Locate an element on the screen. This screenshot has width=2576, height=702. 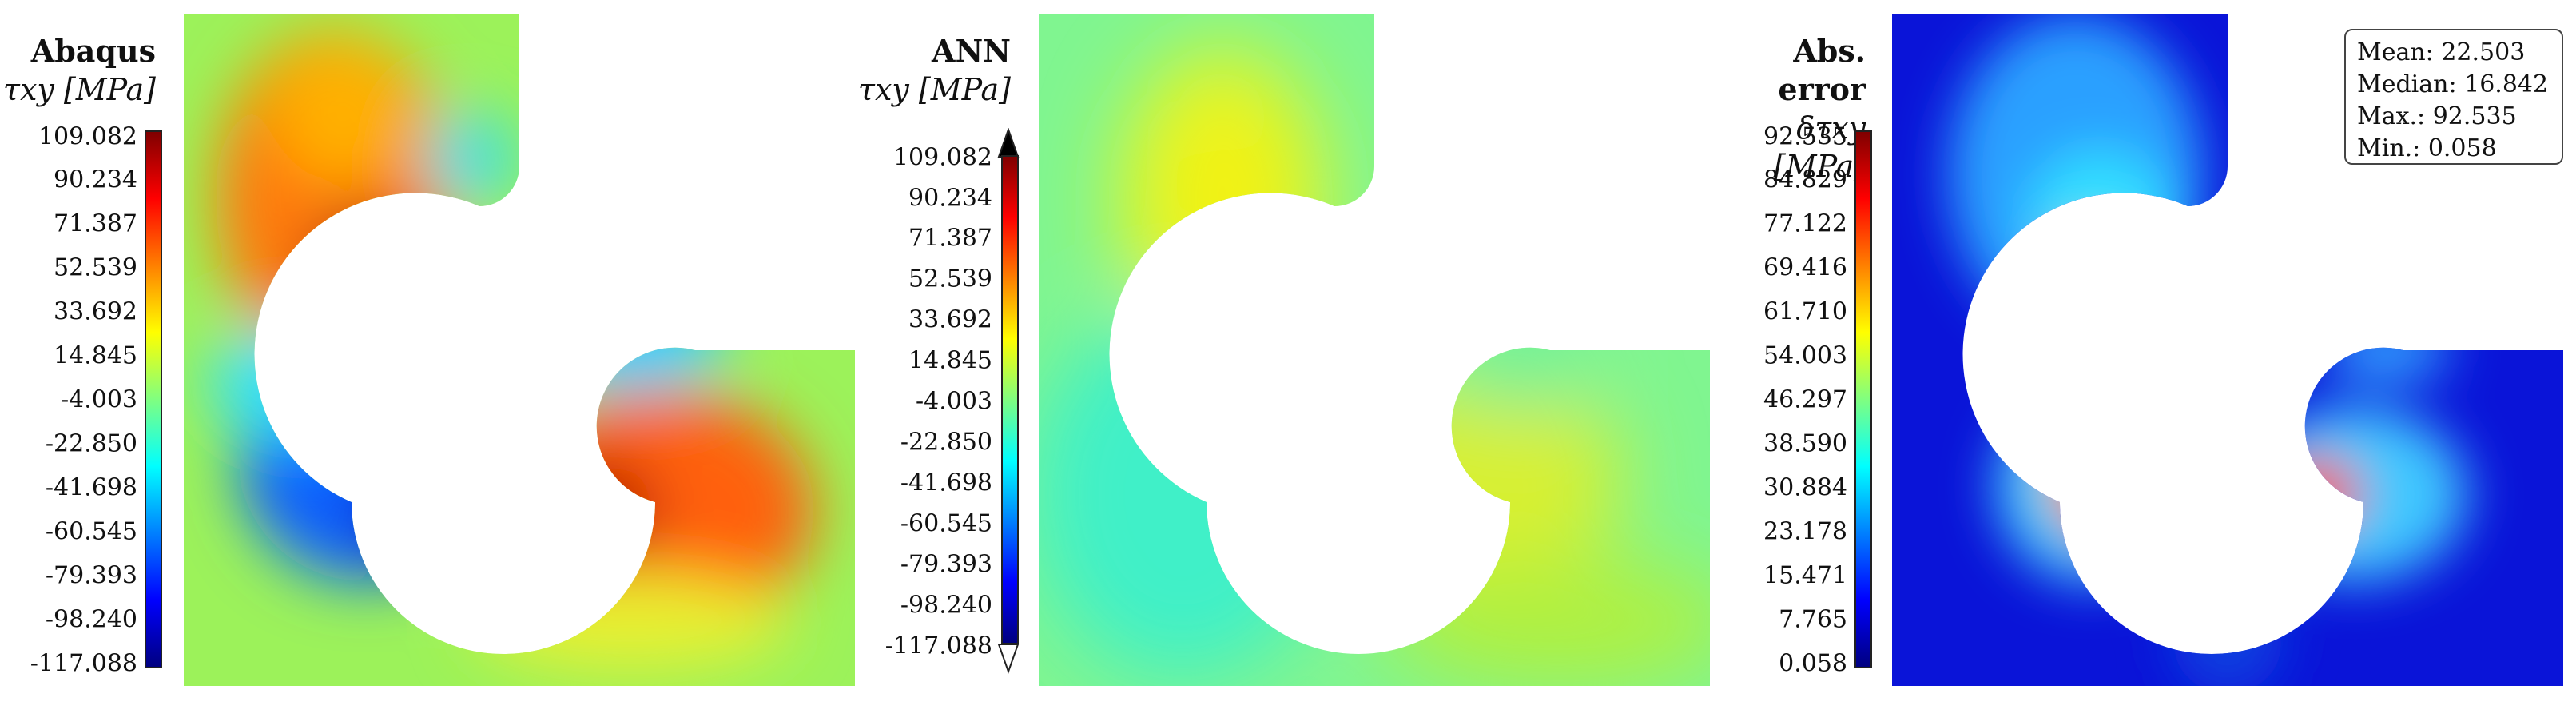
stat-mean: Mean: 22.503 is located at coordinates (2441, 52).